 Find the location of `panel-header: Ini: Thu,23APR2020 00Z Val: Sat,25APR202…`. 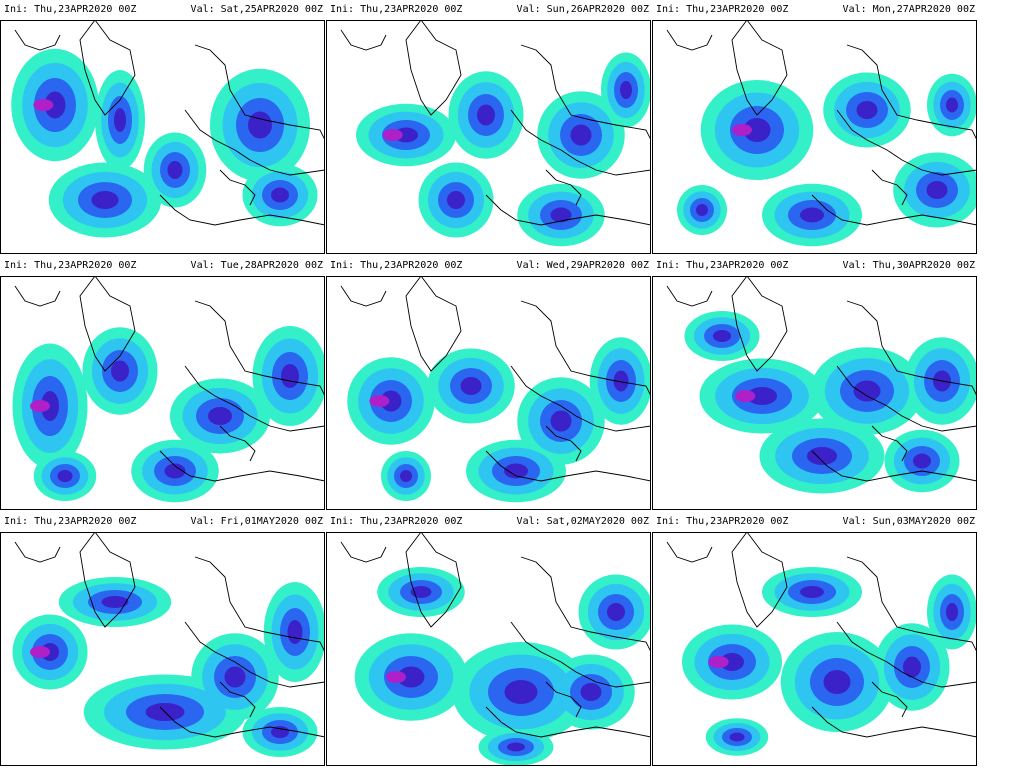

panel-header: Ini: Thu,23APR2020 00Z Val: Sat,25APR202… is located at coordinates (162, 10).